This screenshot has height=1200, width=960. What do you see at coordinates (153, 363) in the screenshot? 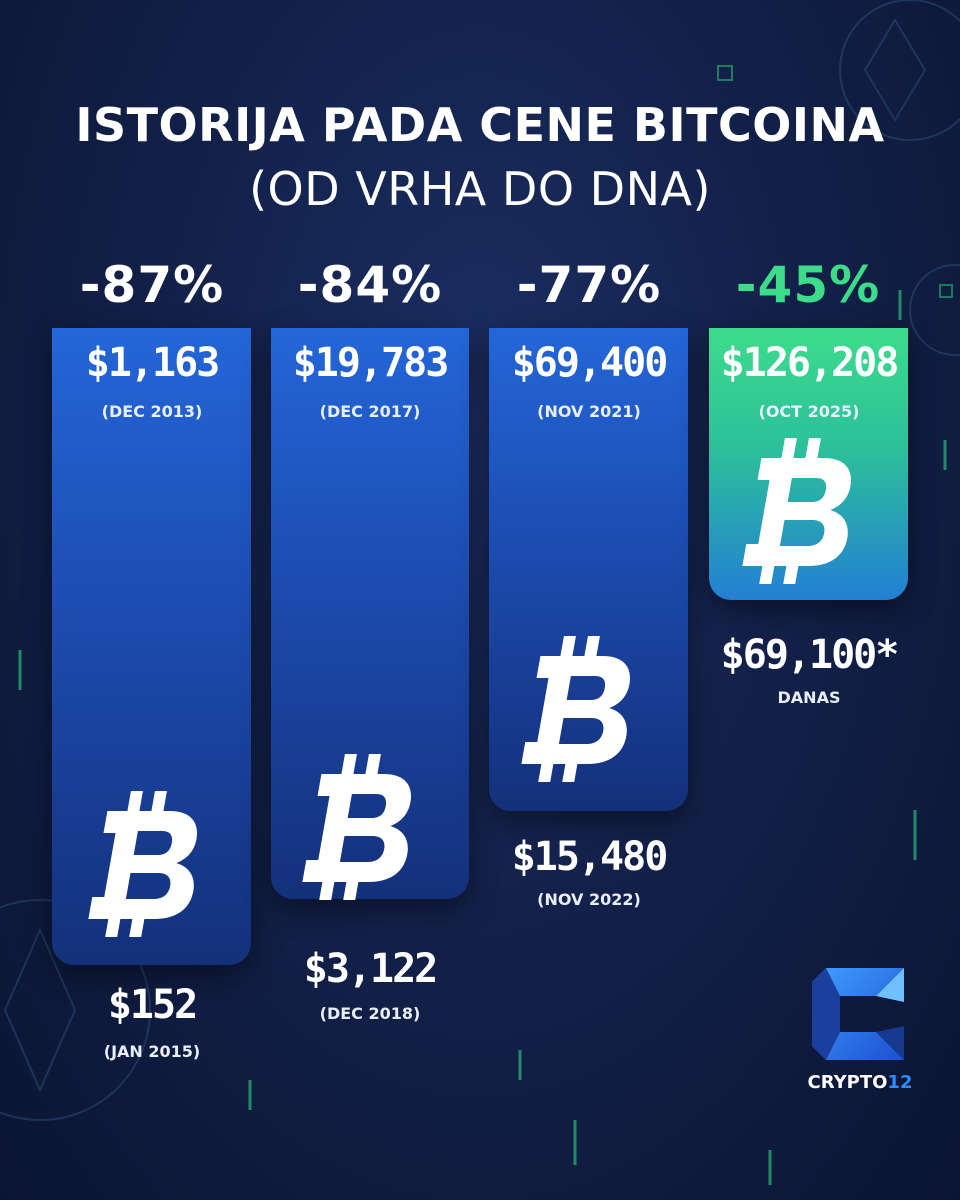
I see `peak-price-label: $1,163` at bounding box center [153, 363].